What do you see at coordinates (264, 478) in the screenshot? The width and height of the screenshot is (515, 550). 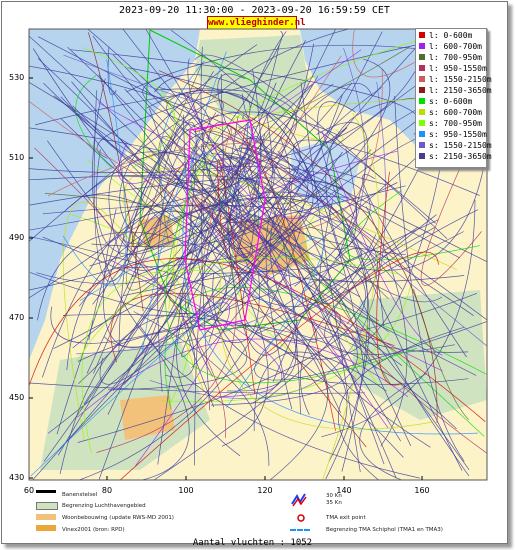 I see `x-axis-ticks` at bounding box center [264, 478].